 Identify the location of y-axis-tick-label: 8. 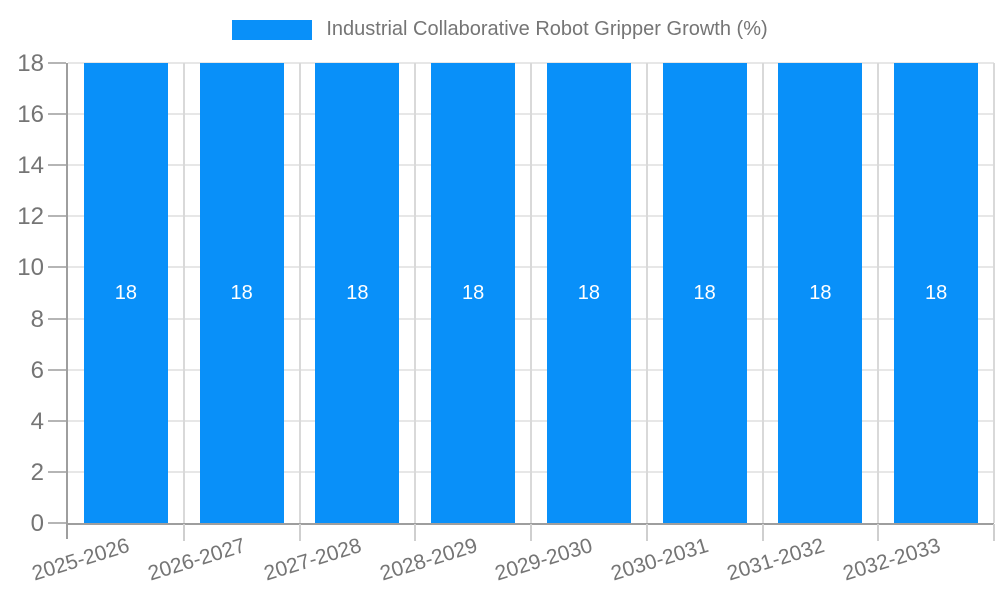
(37, 319).